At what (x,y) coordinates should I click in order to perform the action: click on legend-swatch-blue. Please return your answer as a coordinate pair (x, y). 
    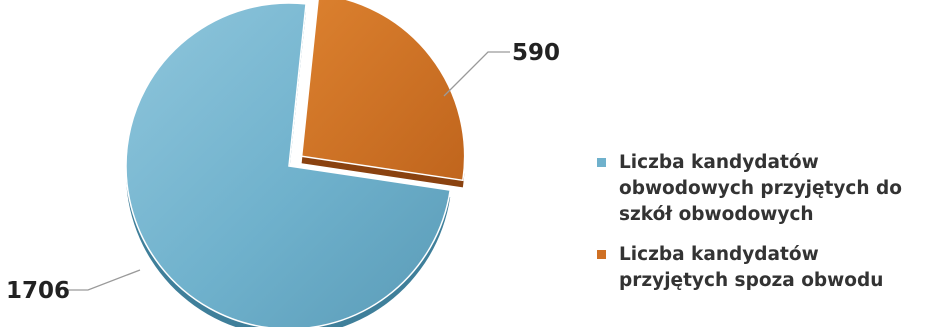
    Looking at the image, I should click on (601, 162).